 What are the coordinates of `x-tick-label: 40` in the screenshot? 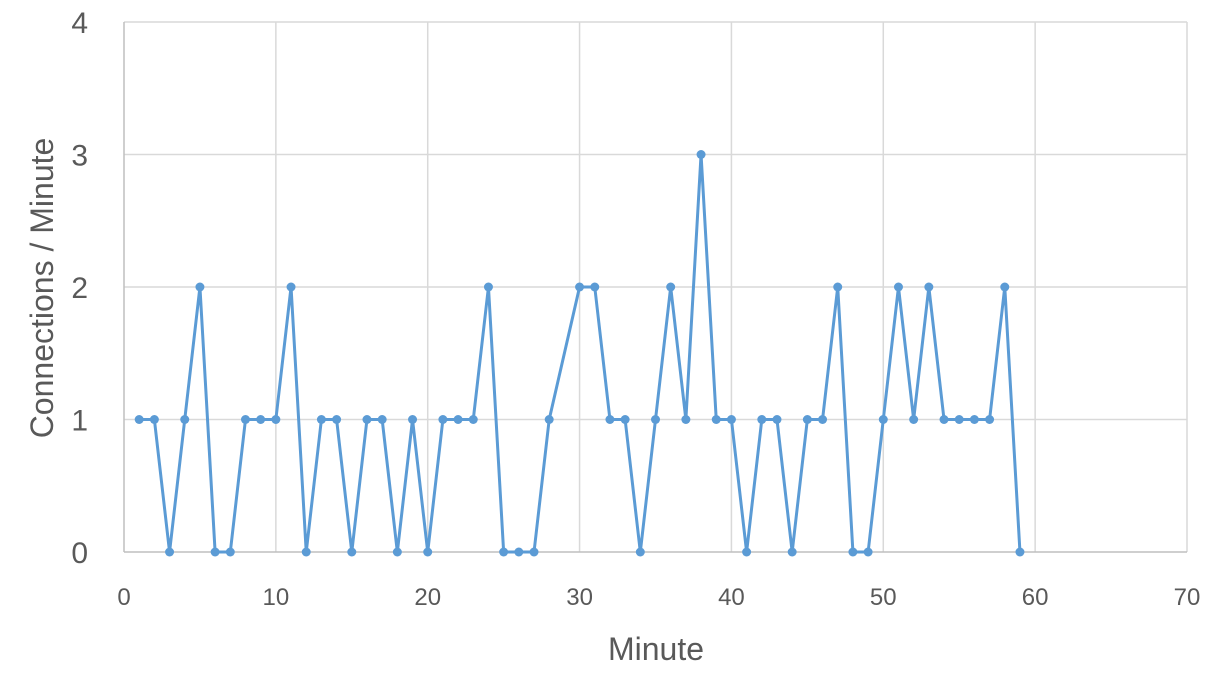 It's located at (731, 597).